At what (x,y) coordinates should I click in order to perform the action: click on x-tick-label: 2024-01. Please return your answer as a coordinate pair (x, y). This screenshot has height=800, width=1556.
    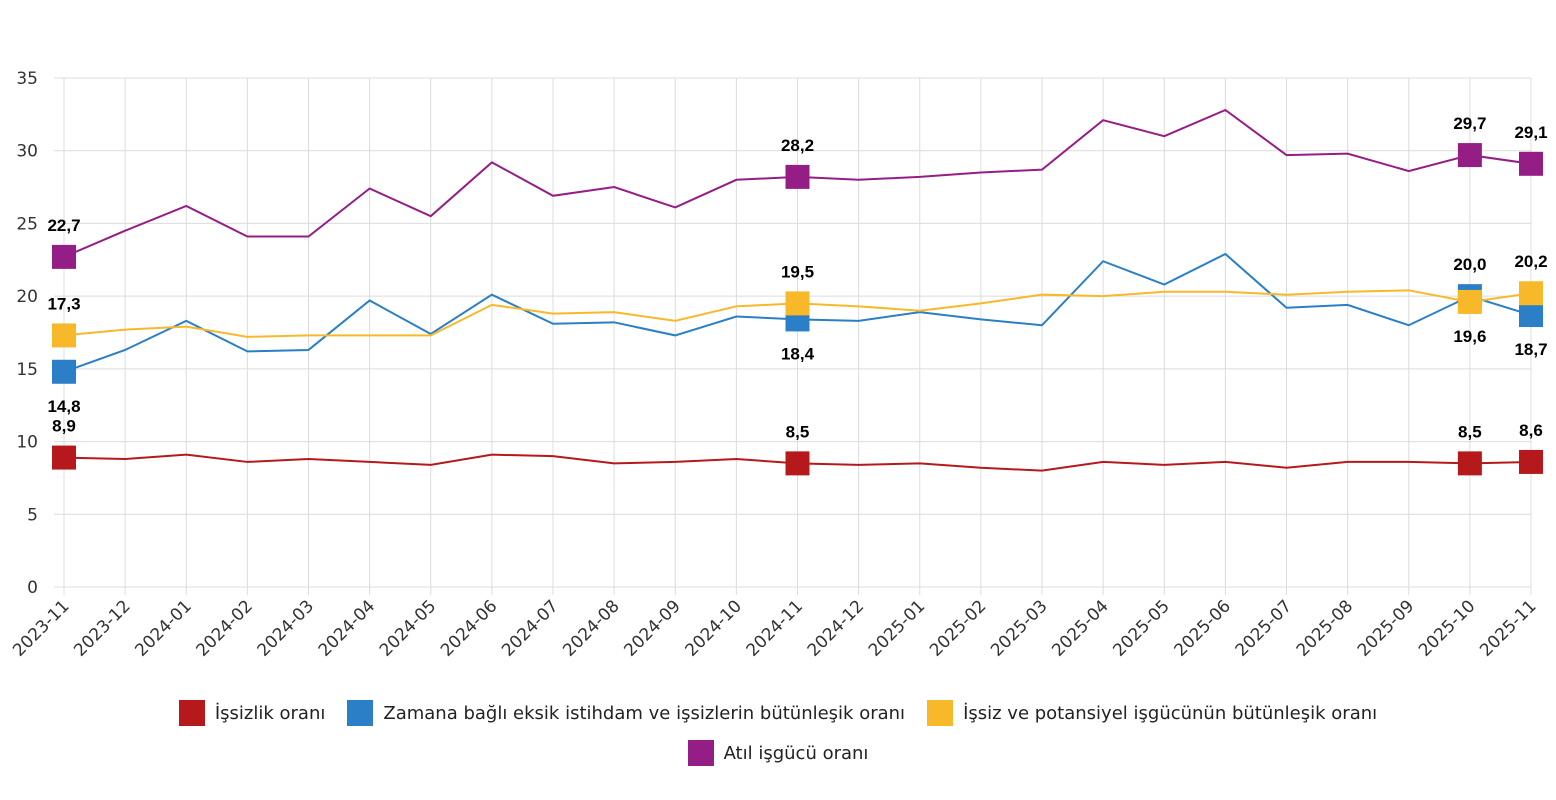
    Looking at the image, I should click on (163, 628).